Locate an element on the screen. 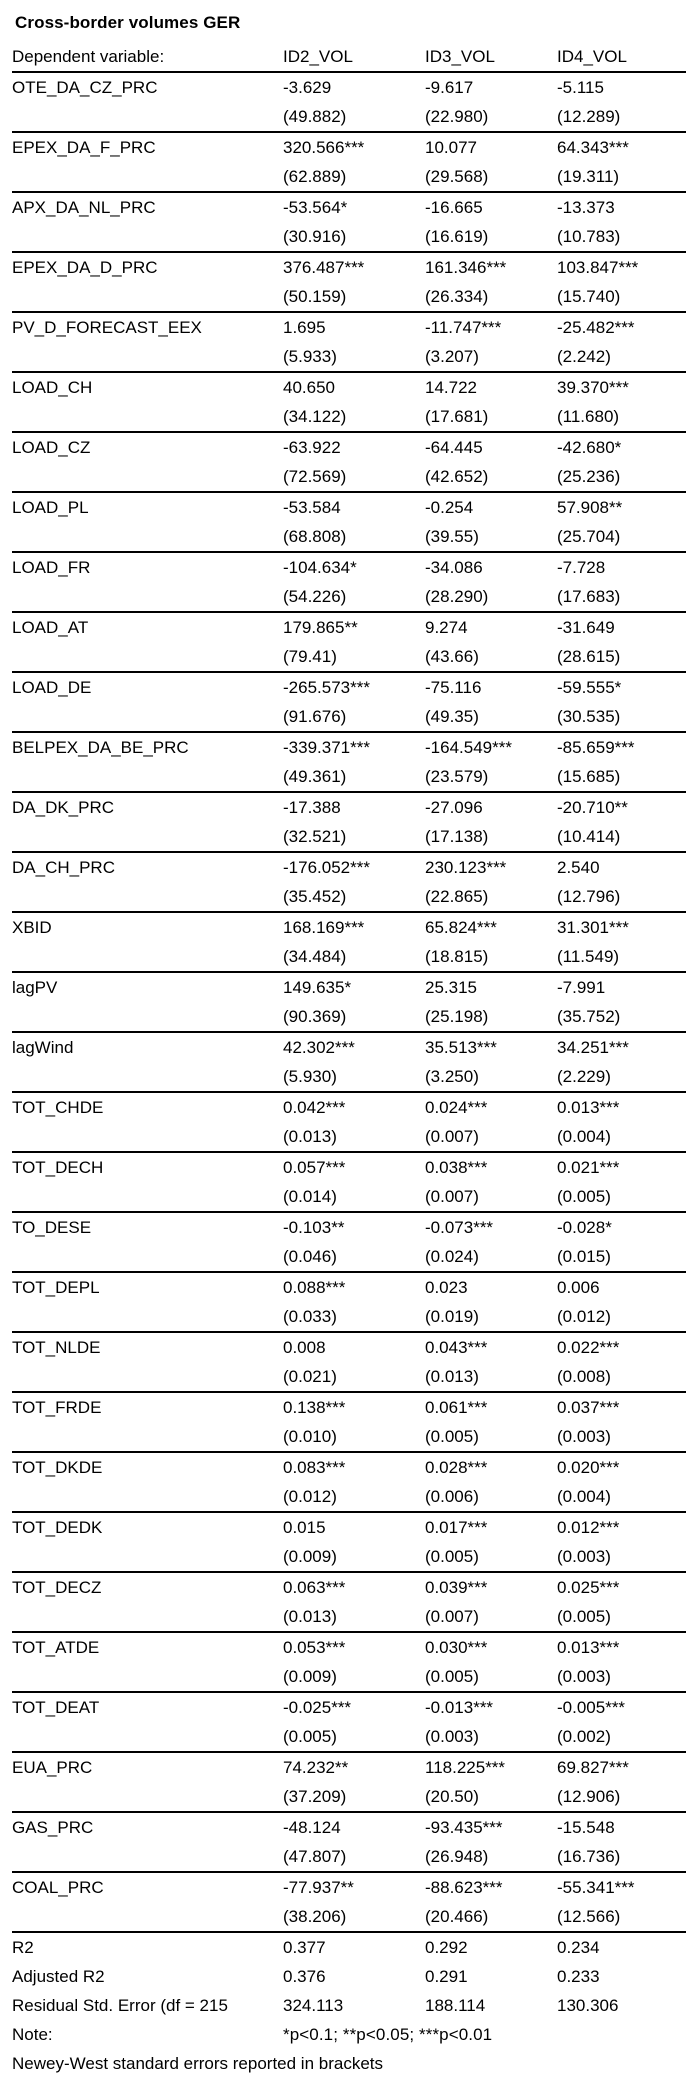 This screenshot has width=698, height=2090. coefficient-value: -55.341*** is located at coordinates (621, 1886).